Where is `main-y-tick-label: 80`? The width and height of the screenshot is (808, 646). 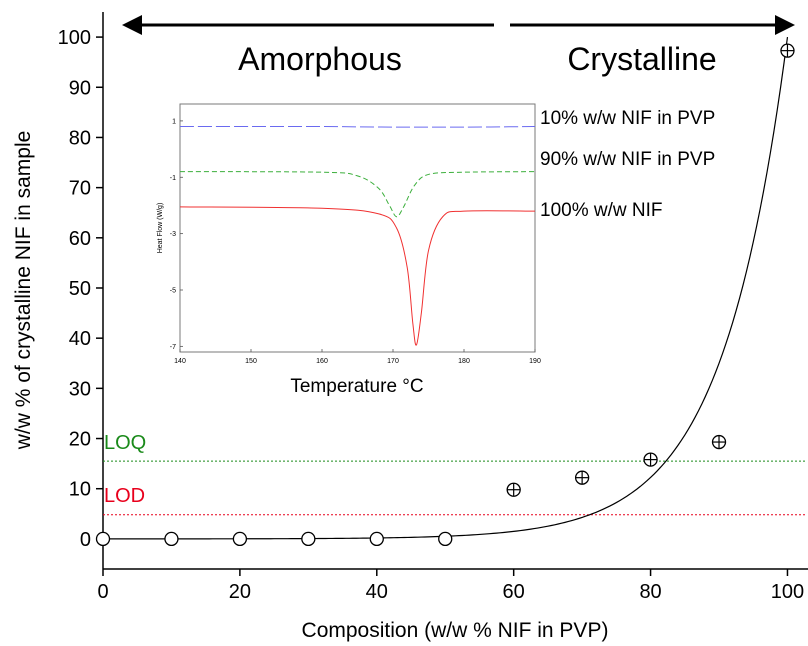
main-y-tick-label: 80 is located at coordinates (80, 138).